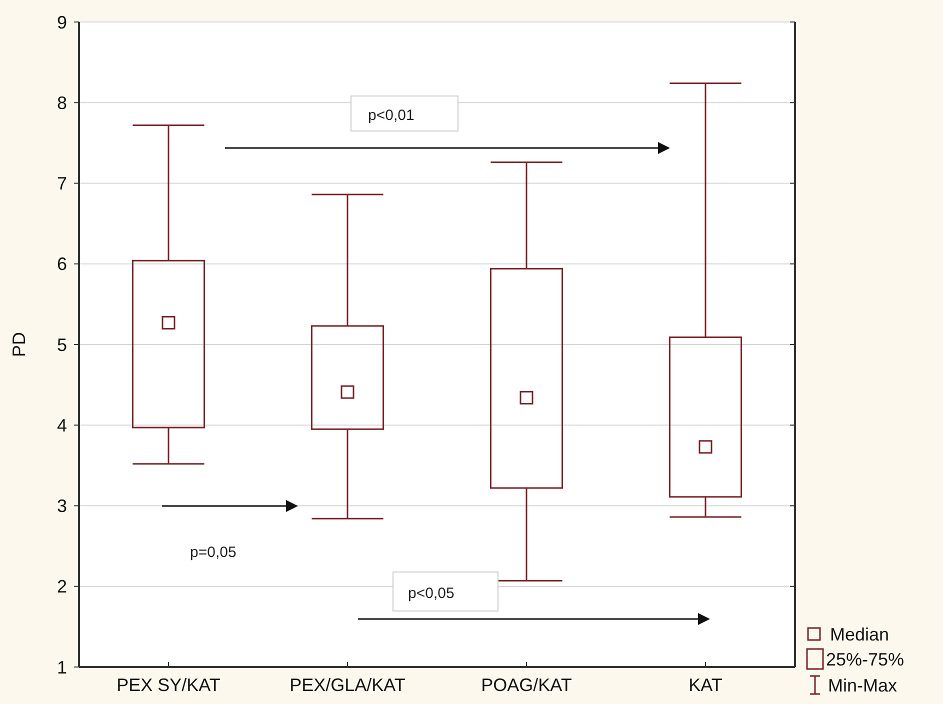  I want to click on x-tick-label: POAG/KAT, so click(526, 685).